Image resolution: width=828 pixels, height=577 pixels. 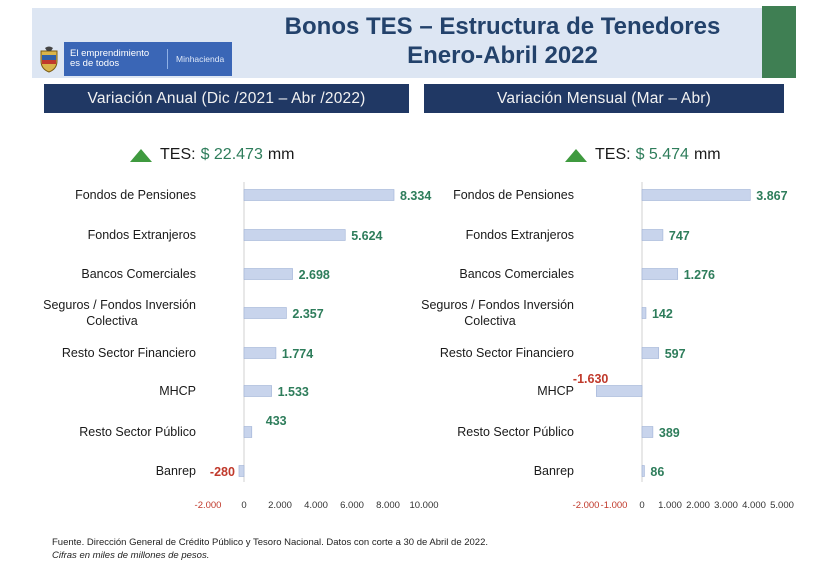 What do you see at coordinates (699, 275) in the screenshot?
I see `value-label-monthly: 1.276` at bounding box center [699, 275].